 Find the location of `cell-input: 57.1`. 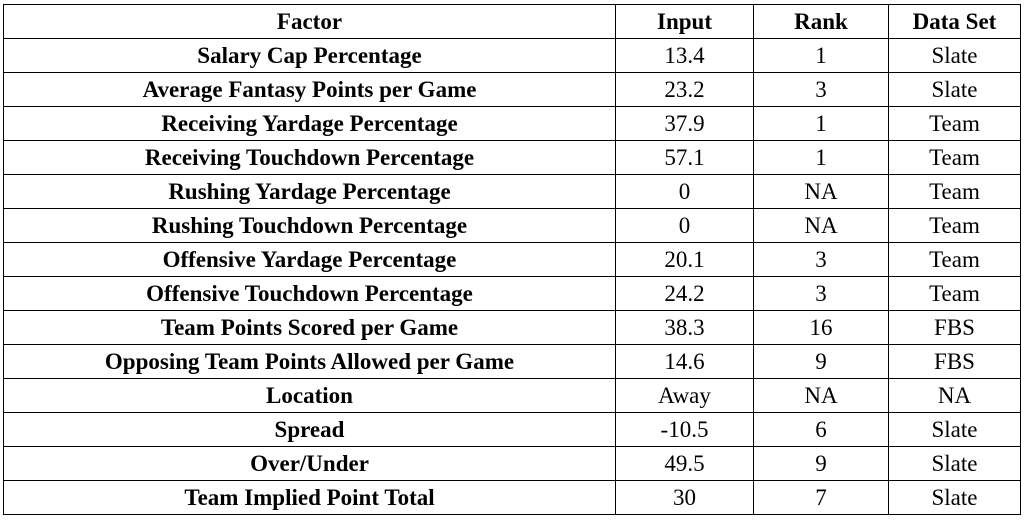

cell-input: 57.1 is located at coordinates (684, 157).